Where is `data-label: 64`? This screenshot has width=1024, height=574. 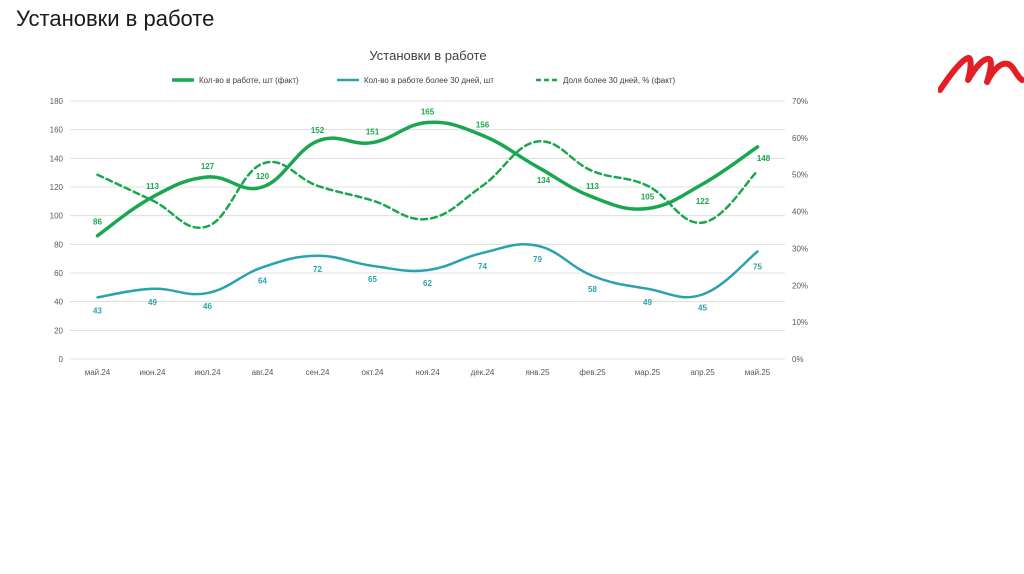 data-label: 64 is located at coordinates (262, 280).